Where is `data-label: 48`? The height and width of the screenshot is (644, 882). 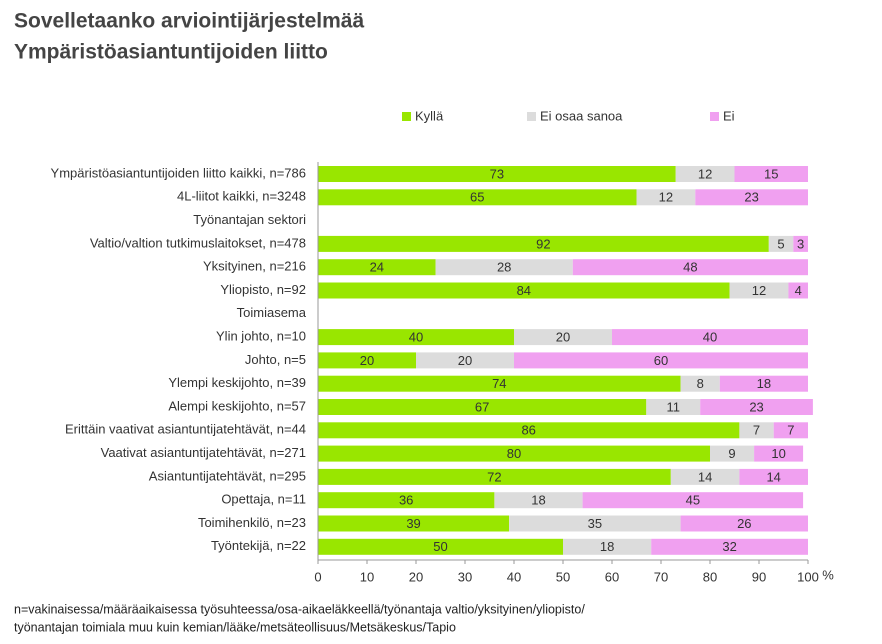 data-label: 48 is located at coordinates (690, 267).